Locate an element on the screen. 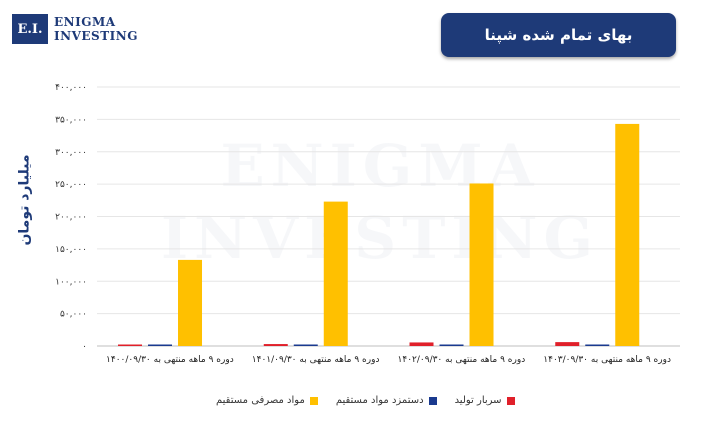 This screenshot has height=426, width=711. legend-label-overhead: سربار تولید is located at coordinates (478, 400).